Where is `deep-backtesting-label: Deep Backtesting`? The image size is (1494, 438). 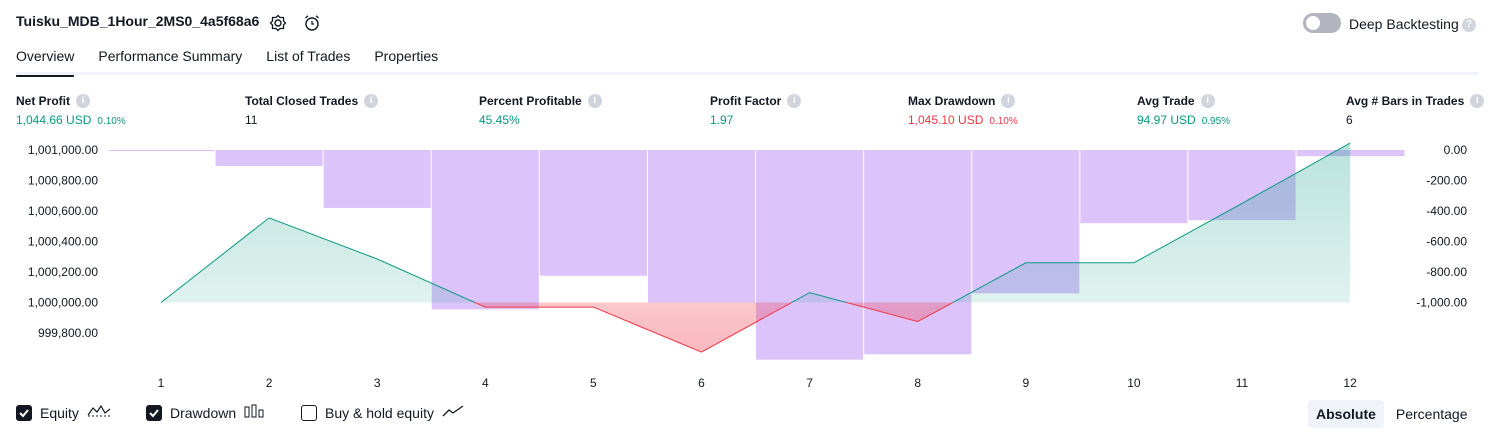 deep-backtesting-label: Deep Backtesting is located at coordinates (1404, 24).